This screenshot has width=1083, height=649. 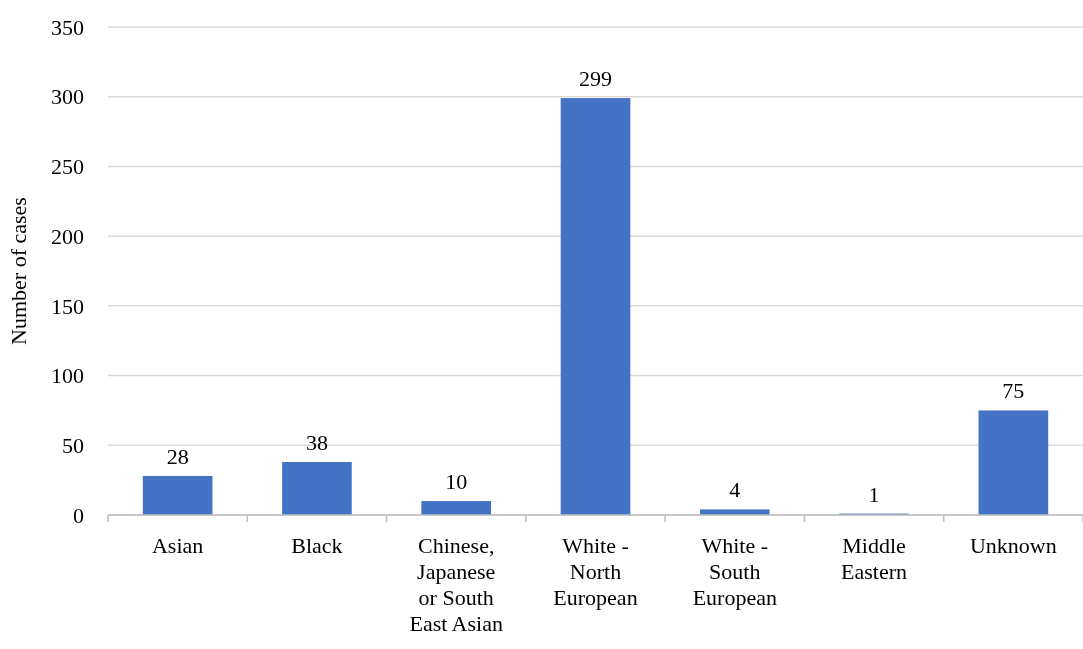 I want to click on data-label: 1, so click(x=874, y=494).